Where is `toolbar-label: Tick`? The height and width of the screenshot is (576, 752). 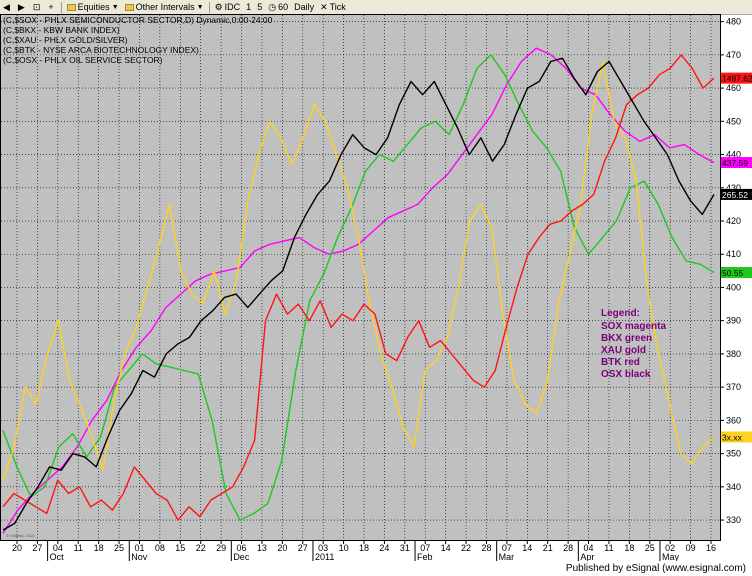
toolbar-label: Tick is located at coordinates (337, 7).